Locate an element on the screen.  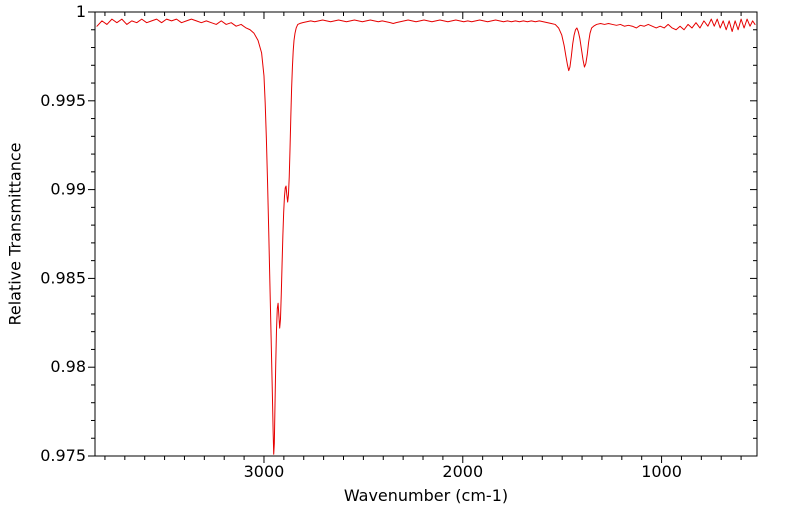
y-axis-title: Relative Transmittance is located at coordinates (15, 234).